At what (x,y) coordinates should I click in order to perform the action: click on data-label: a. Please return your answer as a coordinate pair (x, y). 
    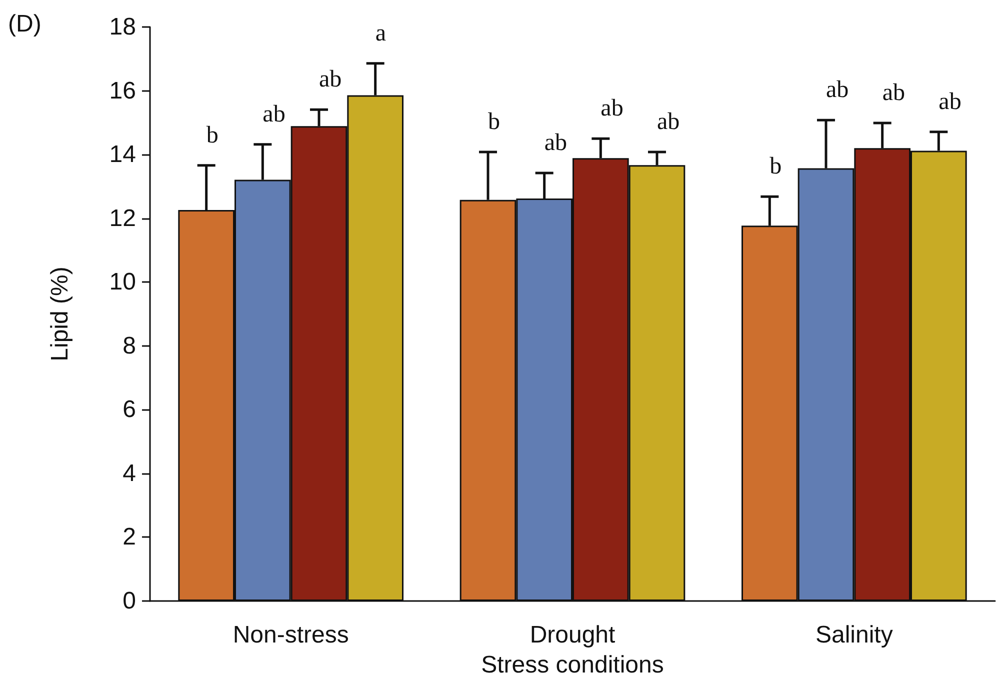
    Looking at the image, I should click on (380, 33).